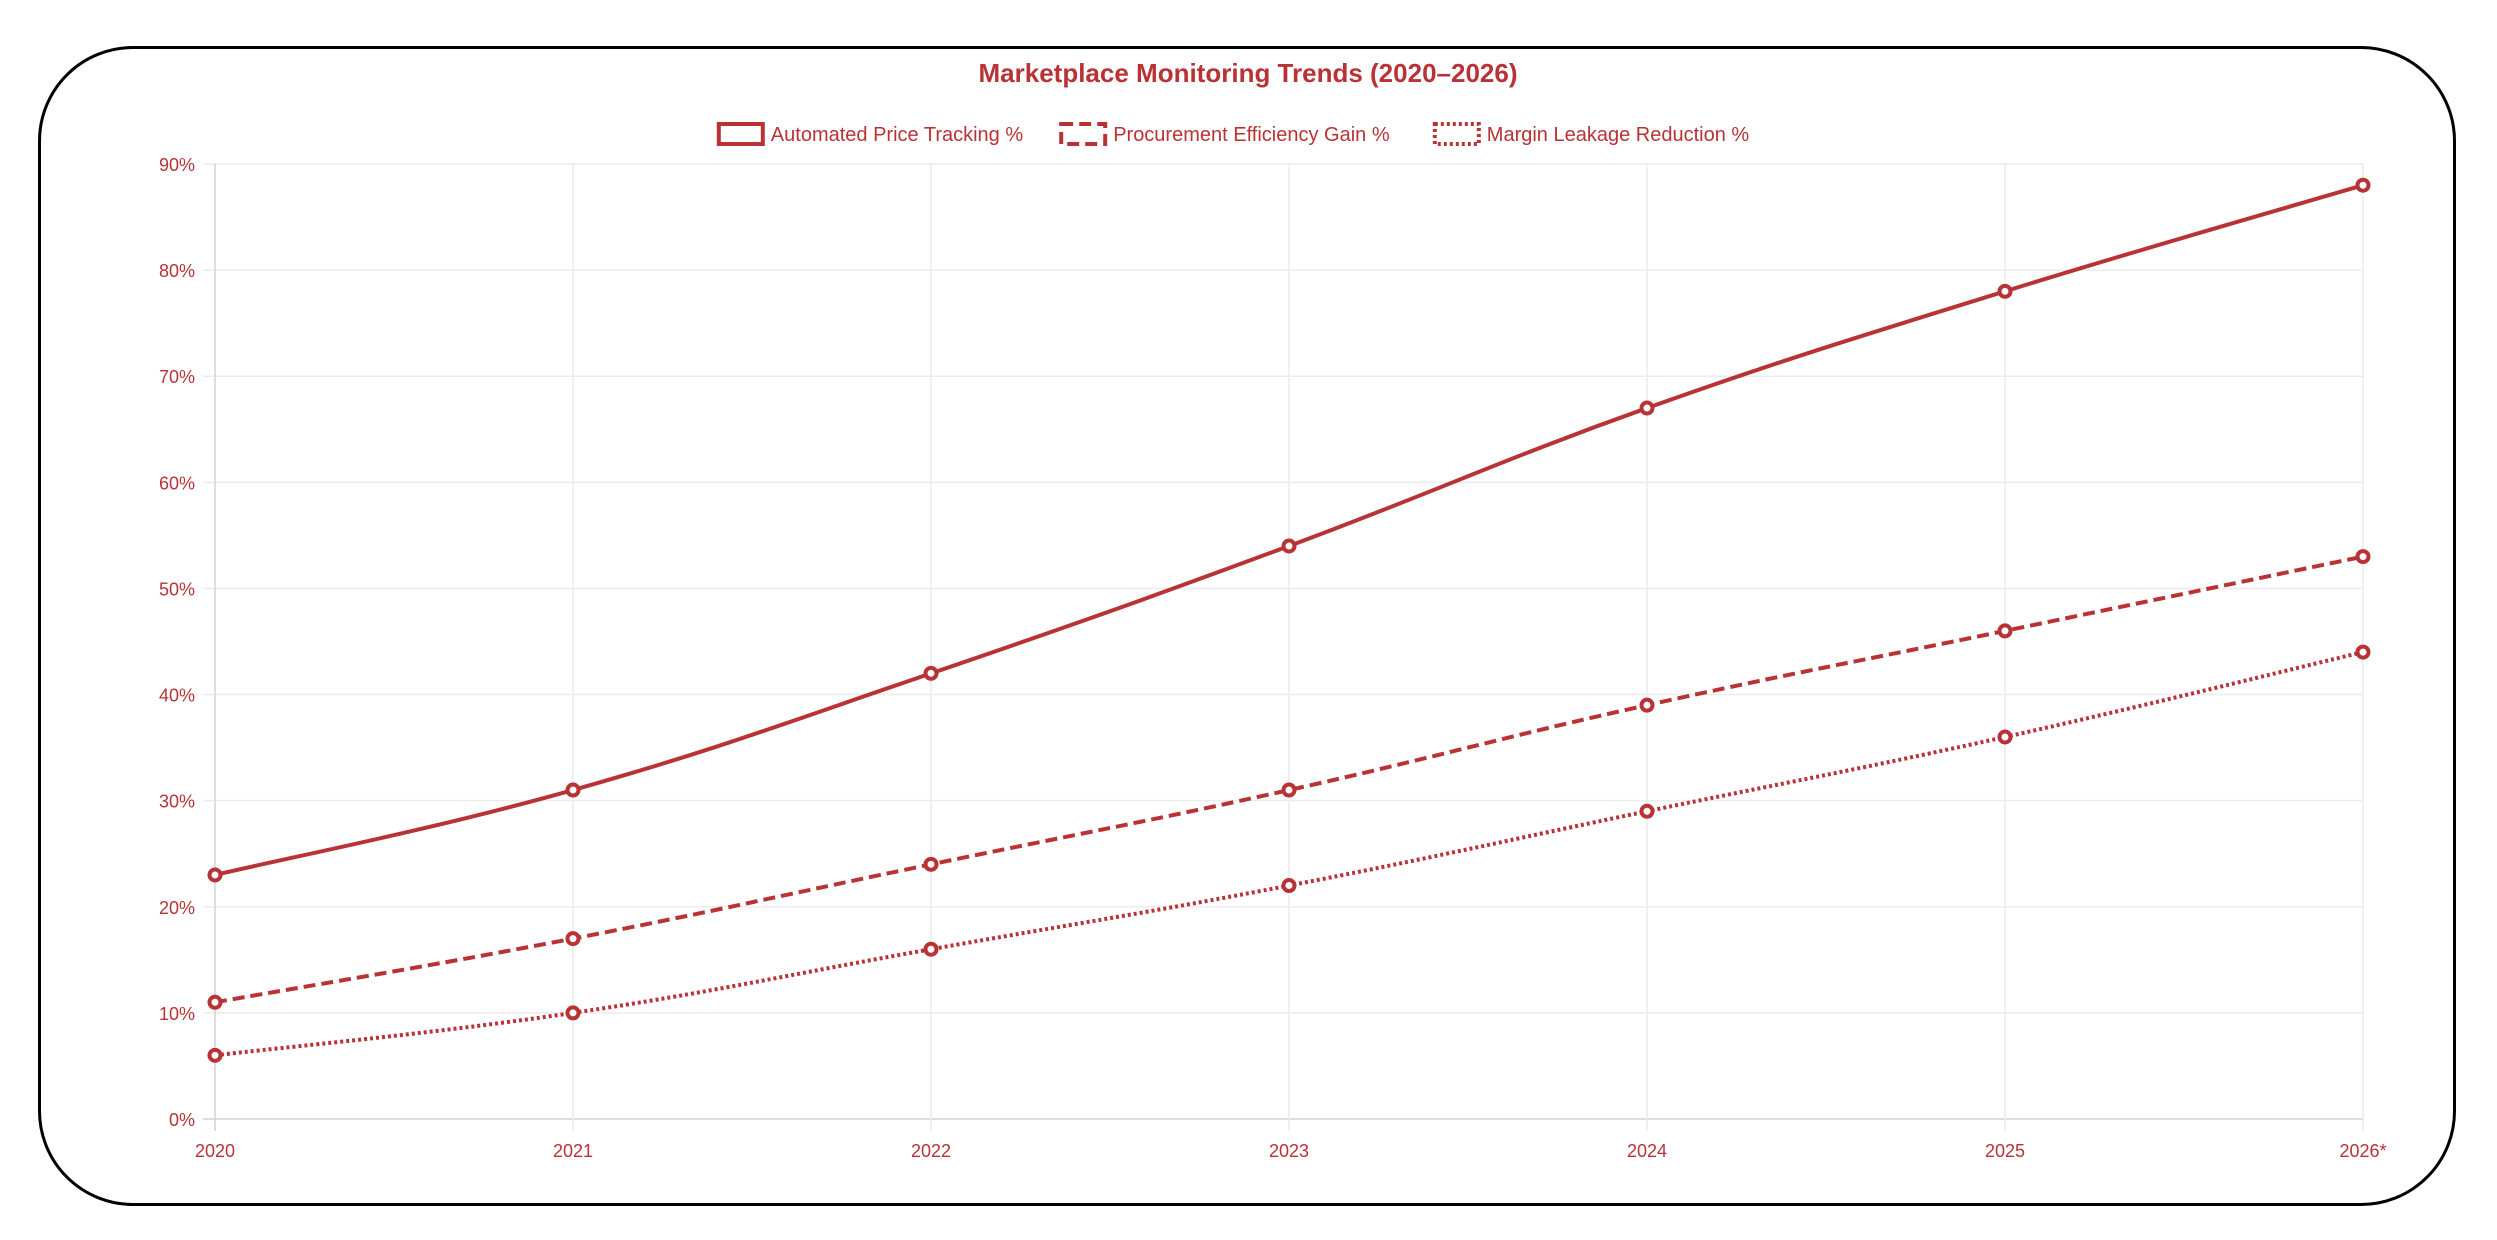 The height and width of the screenshot is (1240, 2497). What do you see at coordinates (177, 377) in the screenshot?
I see `y-tick-label: 70%` at bounding box center [177, 377].